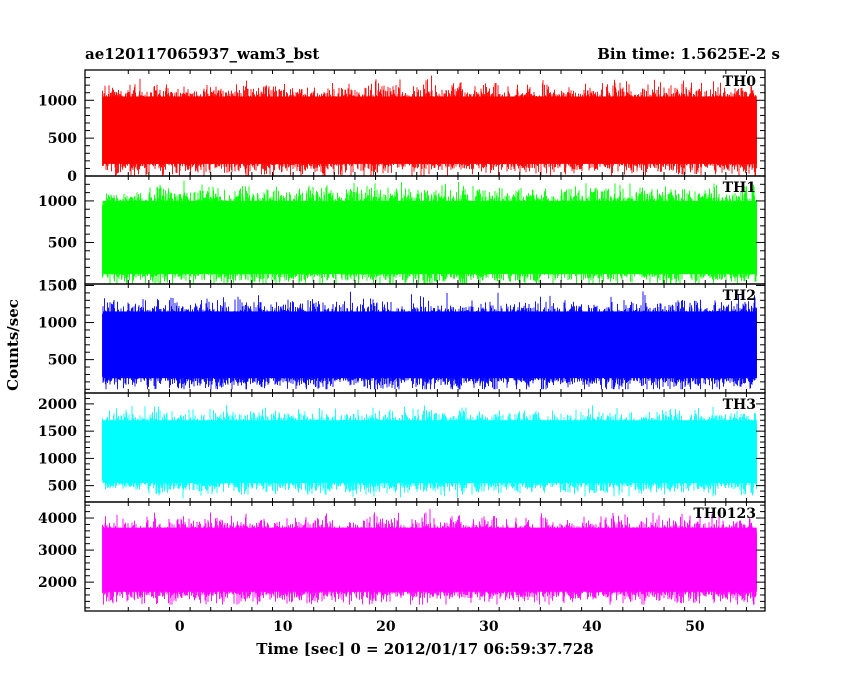 This screenshot has height=680, width=850. I want to click on x-tick-label: 20, so click(386, 627).